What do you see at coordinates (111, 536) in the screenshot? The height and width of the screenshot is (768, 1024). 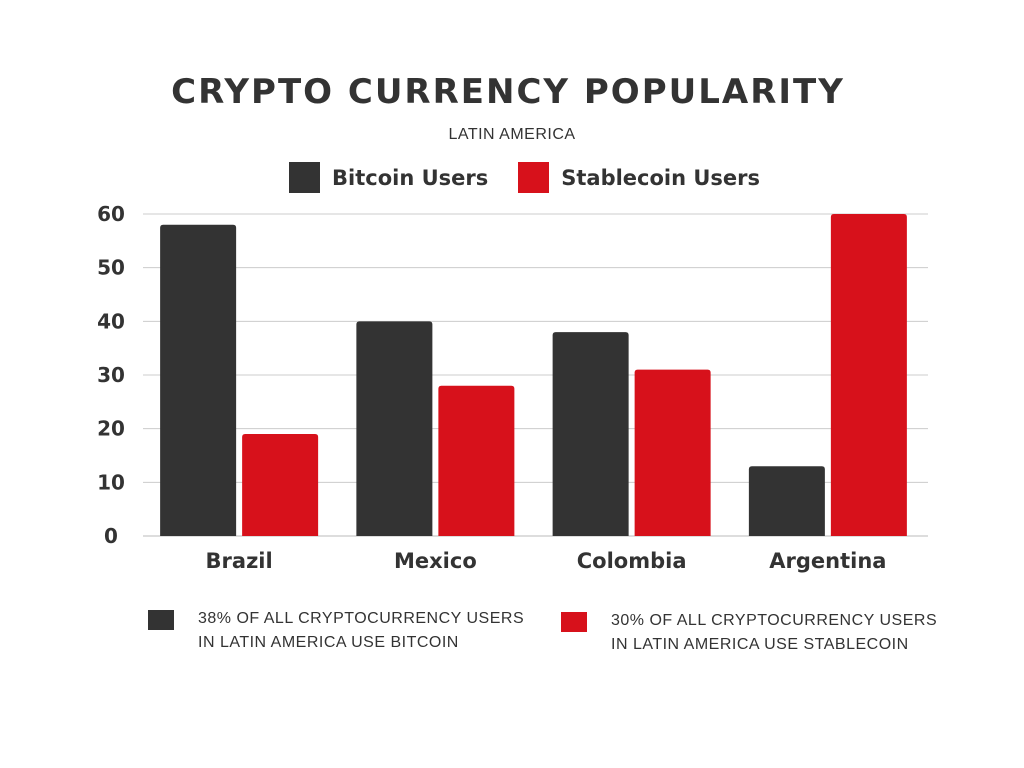 I see `y-tick-label-0: 0` at bounding box center [111, 536].